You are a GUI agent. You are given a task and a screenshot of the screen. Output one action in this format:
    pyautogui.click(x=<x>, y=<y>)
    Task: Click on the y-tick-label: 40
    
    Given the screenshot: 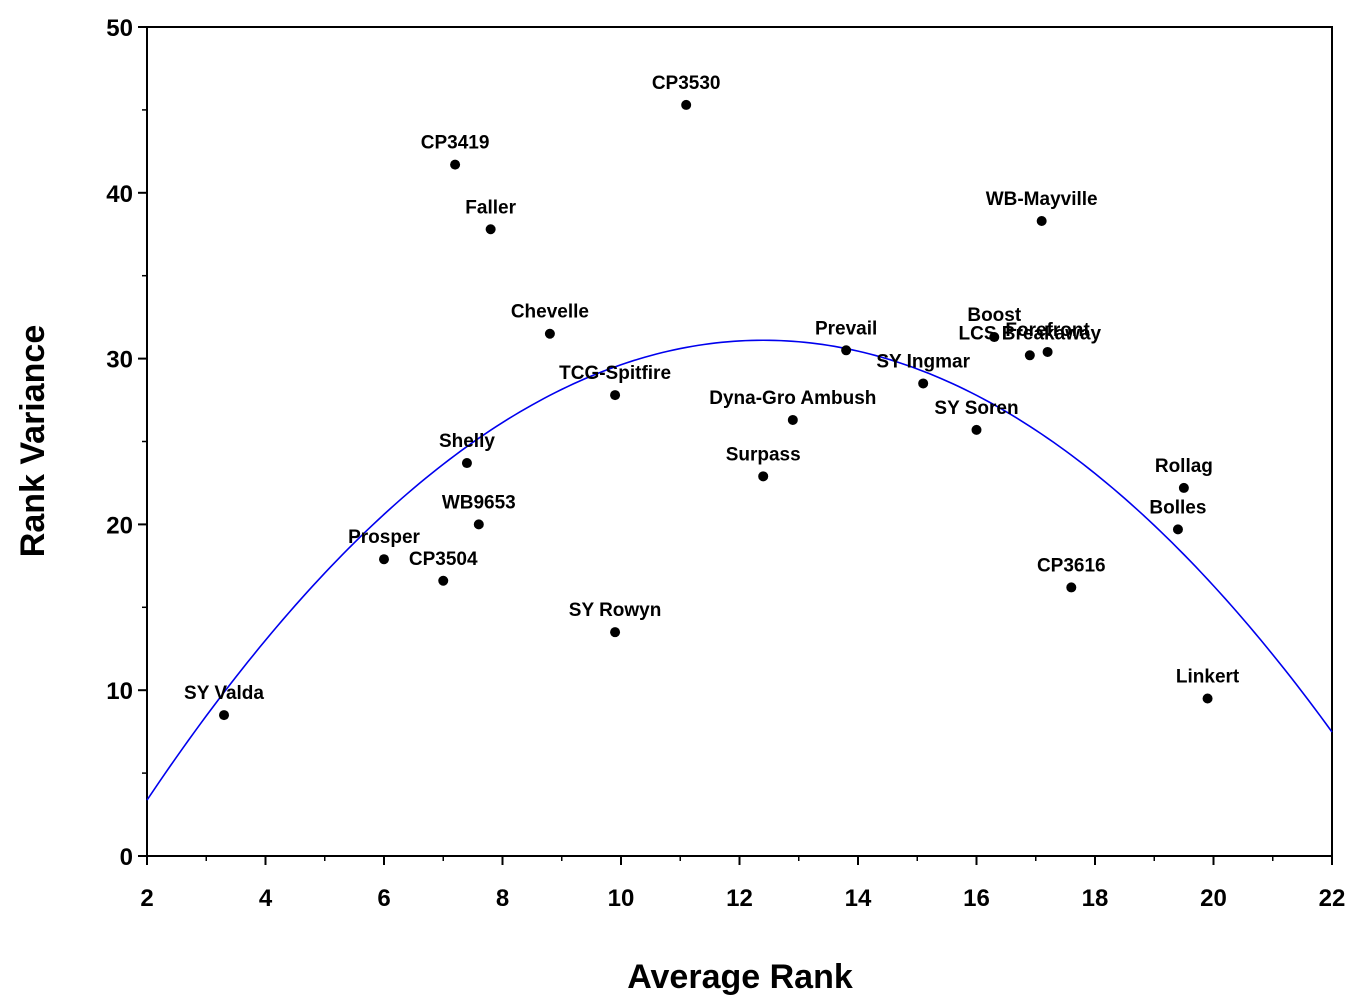 What is the action you would take?
    pyautogui.click(x=119, y=194)
    